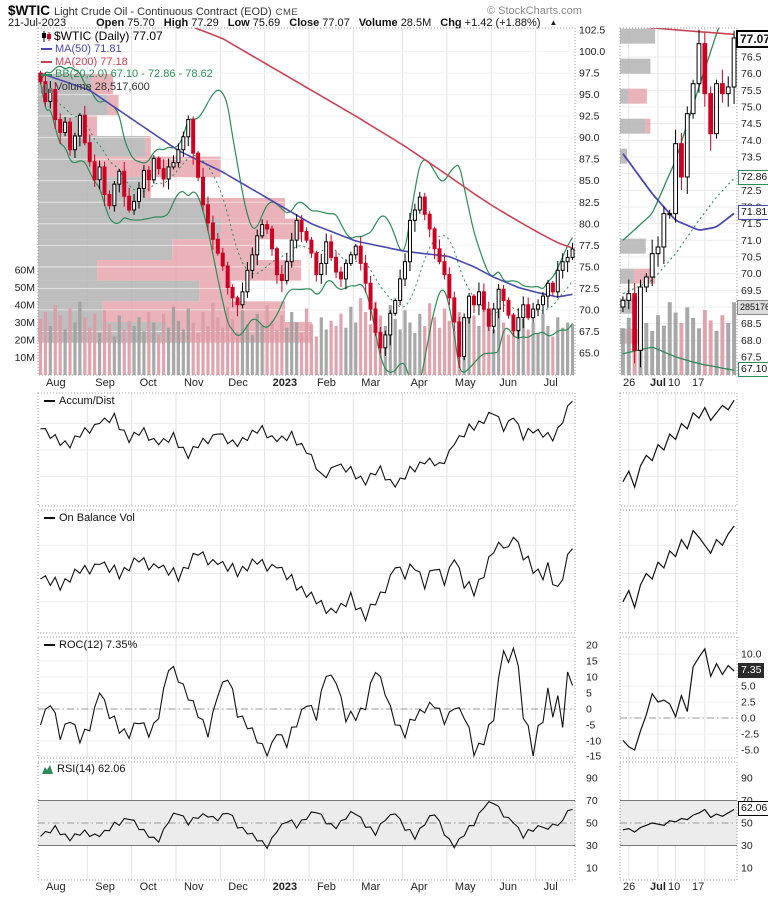 This screenshot has width=768, height=900. I want to click on candlestick-icon, so click(46, 36).